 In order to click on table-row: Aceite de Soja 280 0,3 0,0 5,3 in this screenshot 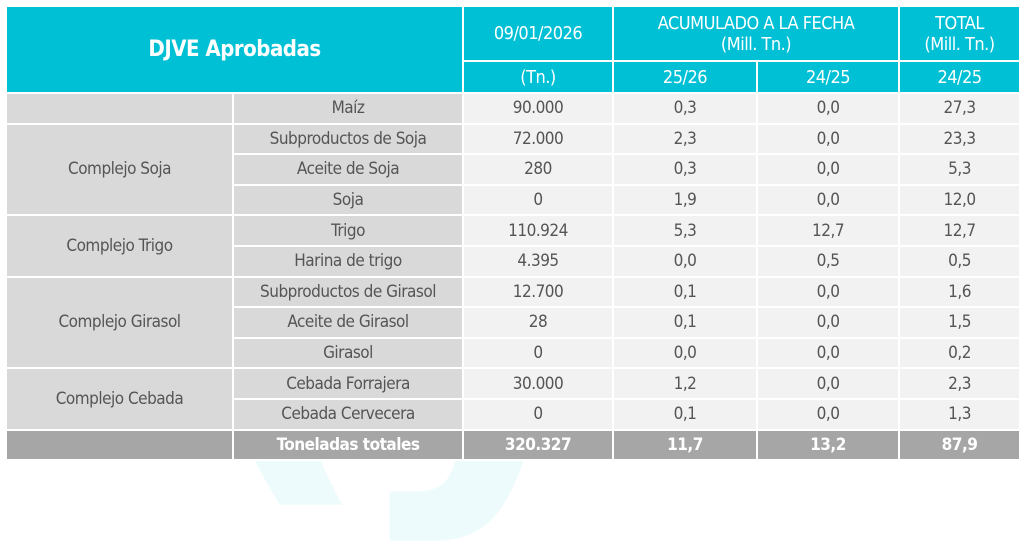, I will do `click(514, 169)`.